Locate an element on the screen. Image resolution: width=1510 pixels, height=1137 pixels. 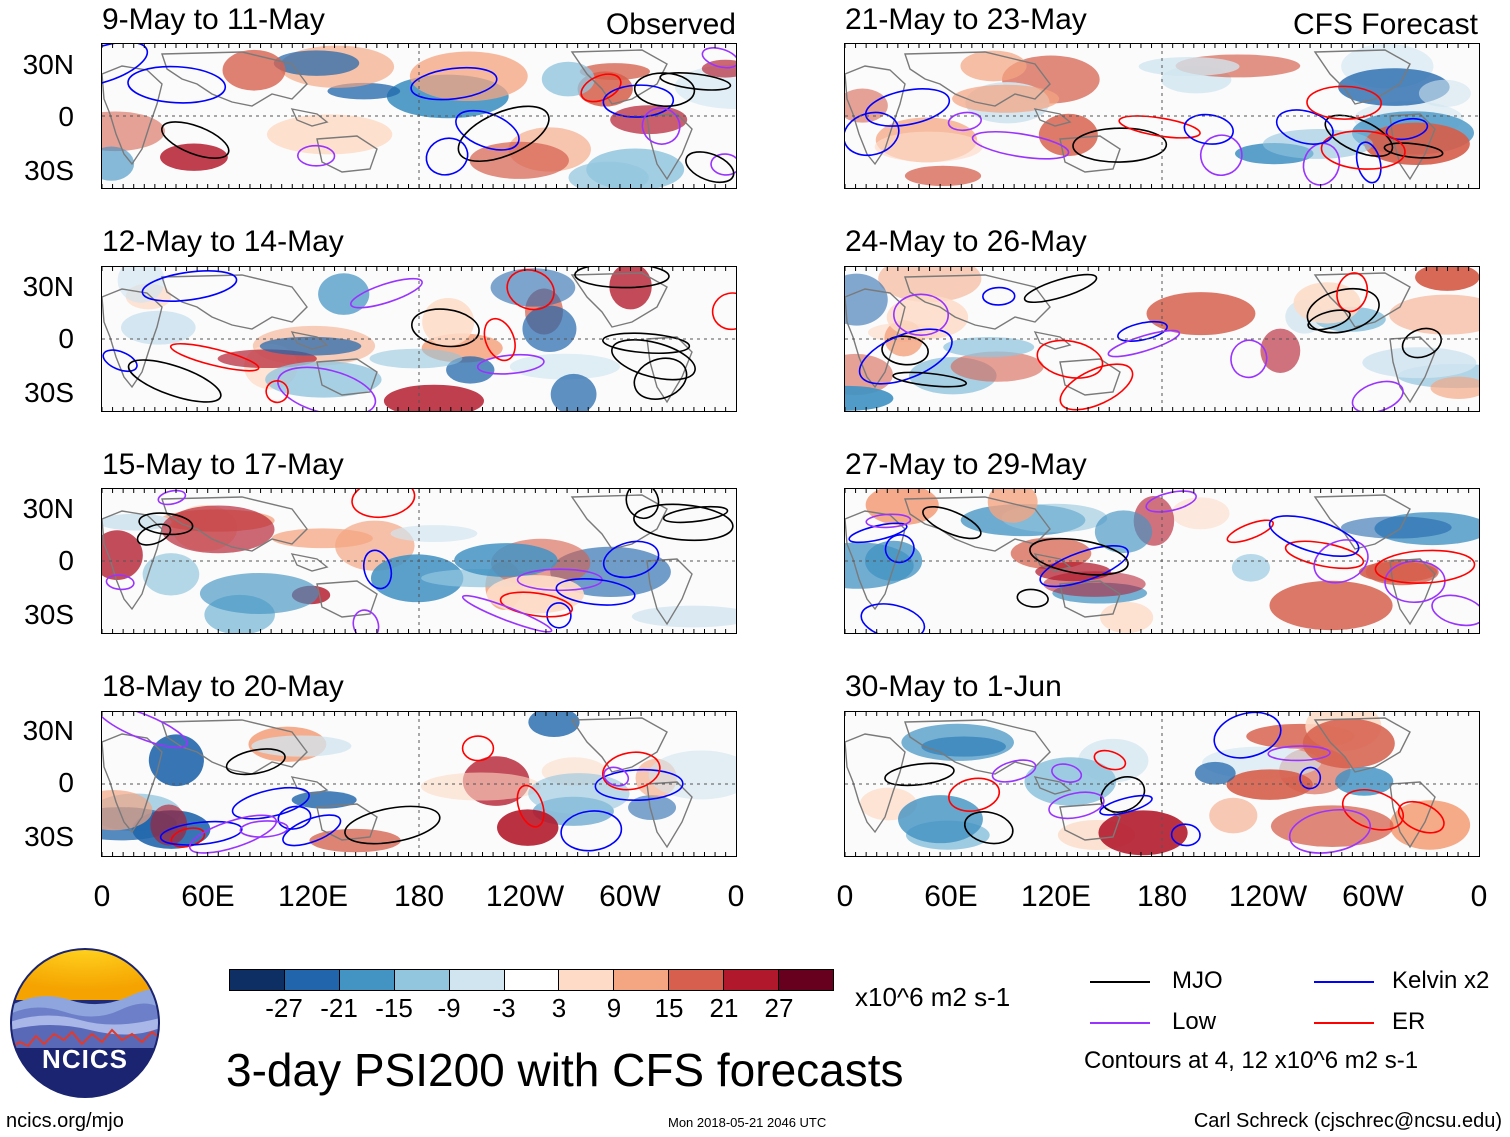
colorbar-labels: -27 -21 -15 -9 -3 3 9 15 21 27 is located at coordinates (531, 1010).